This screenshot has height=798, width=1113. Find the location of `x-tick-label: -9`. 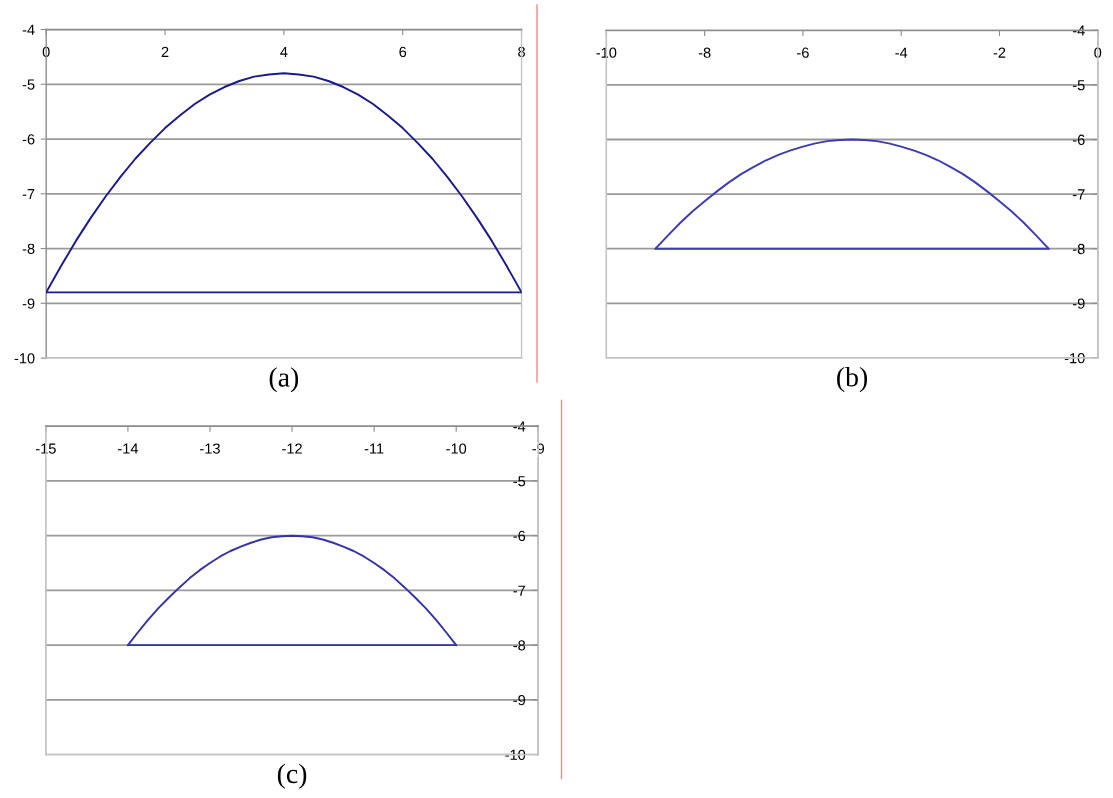

x-tick-label: -9 is located at coordinates (538, 448).